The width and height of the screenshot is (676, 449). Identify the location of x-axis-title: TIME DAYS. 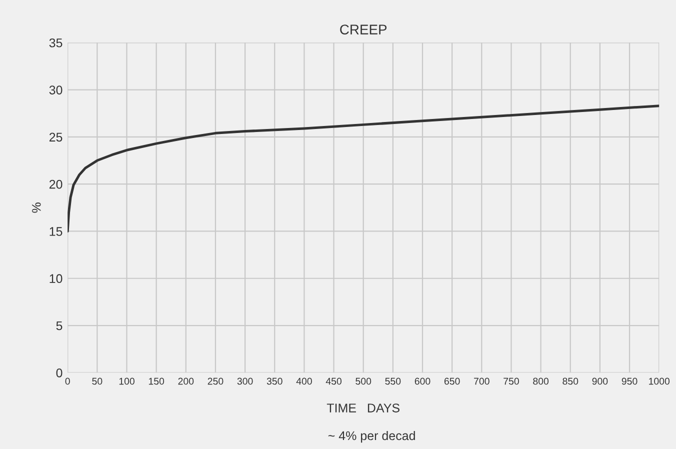
(363, 408).